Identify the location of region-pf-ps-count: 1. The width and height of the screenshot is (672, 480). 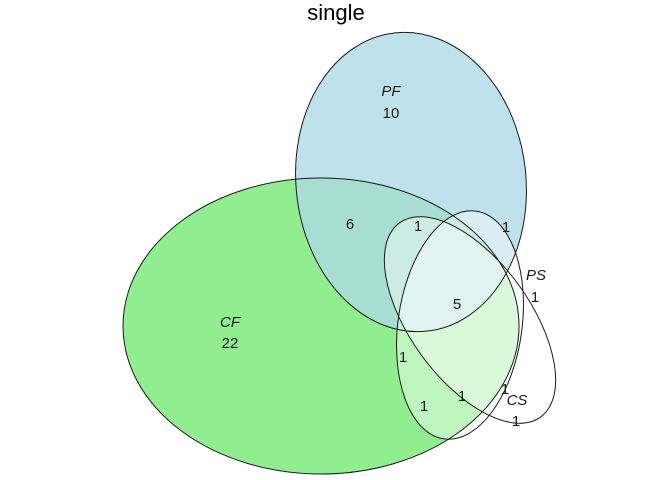
(506, 227).